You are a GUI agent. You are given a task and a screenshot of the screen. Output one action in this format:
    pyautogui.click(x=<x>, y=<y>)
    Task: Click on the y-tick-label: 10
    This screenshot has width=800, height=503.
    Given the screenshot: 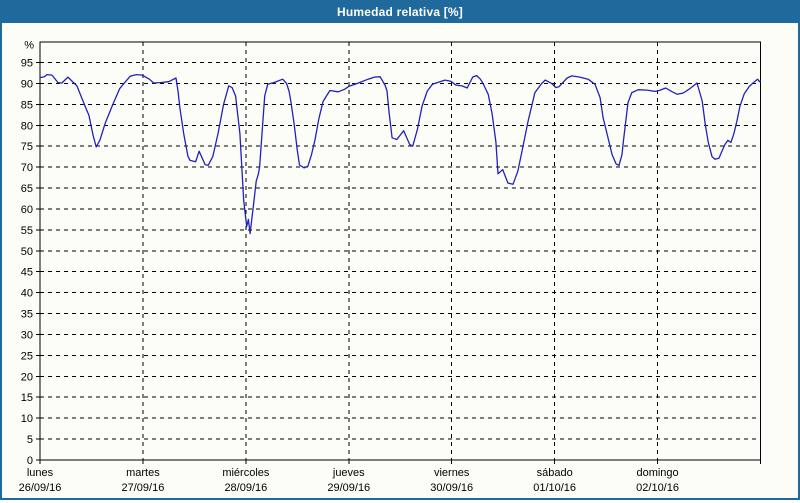 What is the action you would take?
    pyautogui.click(x=27, y=419)
    